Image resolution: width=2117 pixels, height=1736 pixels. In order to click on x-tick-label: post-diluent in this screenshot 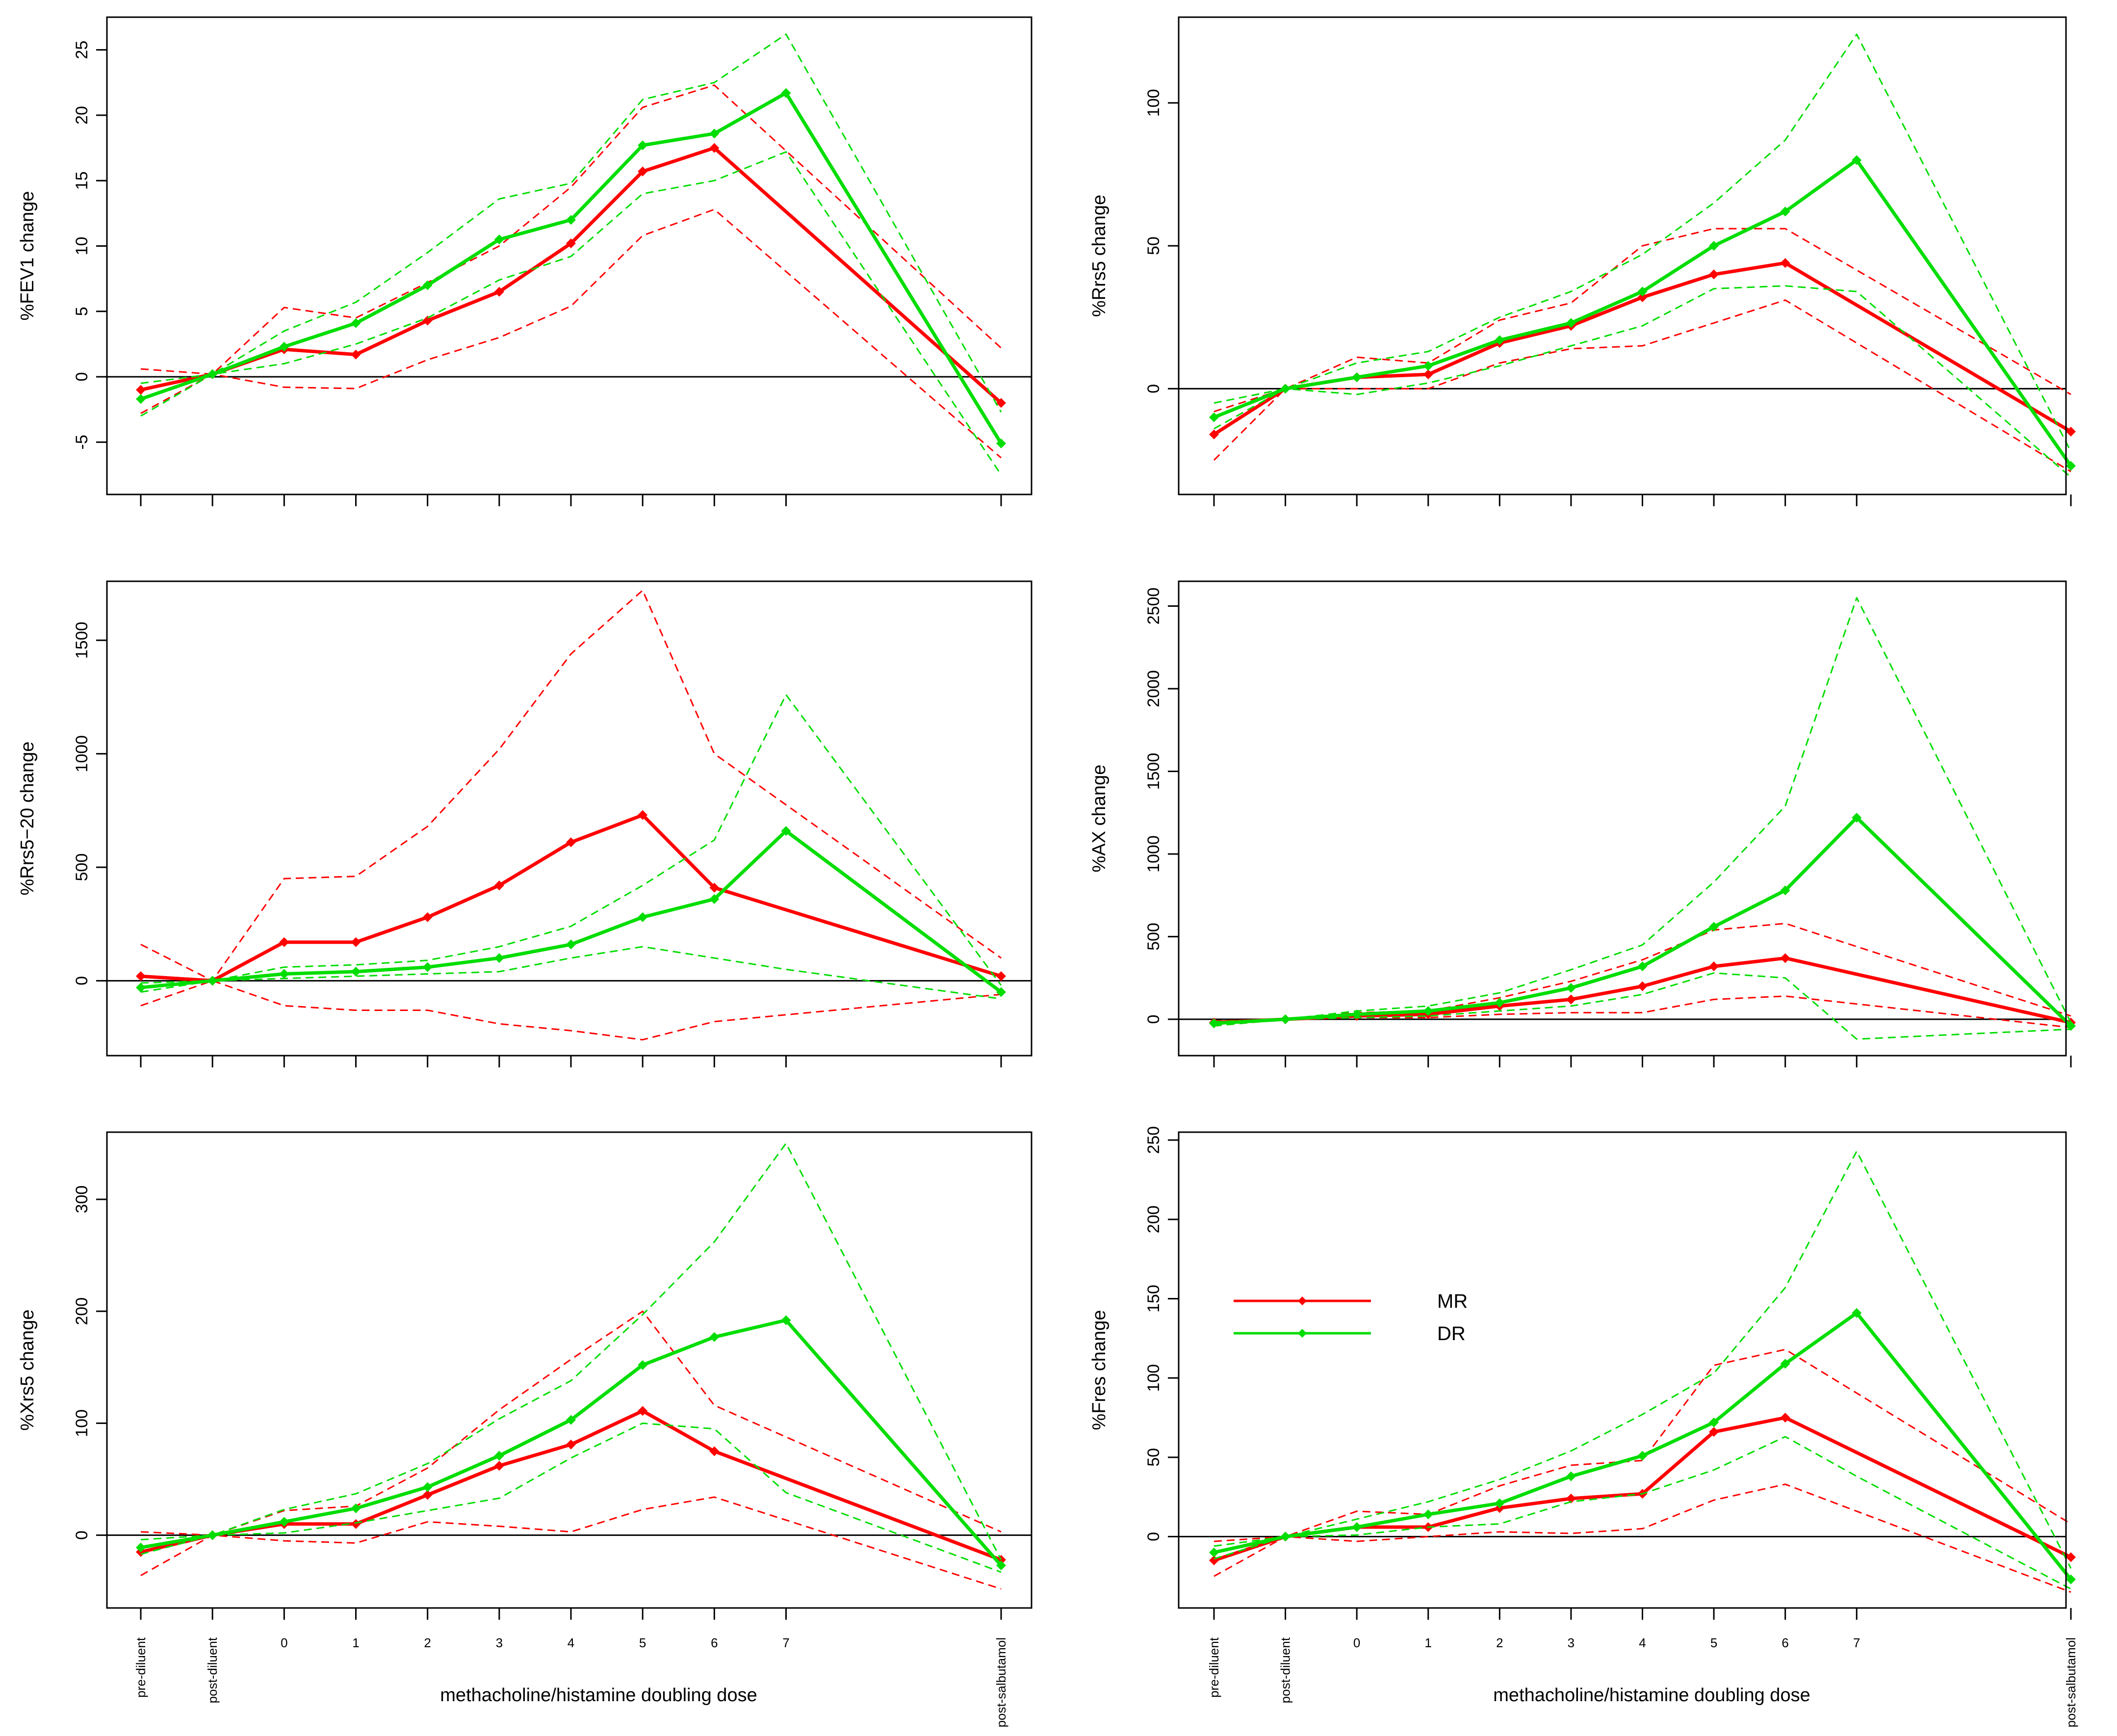, I will do `click(1285, 1670)`.